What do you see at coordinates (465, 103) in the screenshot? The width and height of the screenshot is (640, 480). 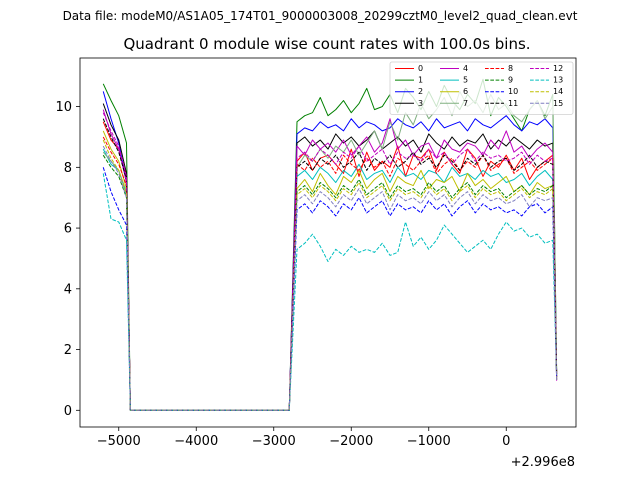 I see `legend-label-7: 7` at bounding box center [465, 103].